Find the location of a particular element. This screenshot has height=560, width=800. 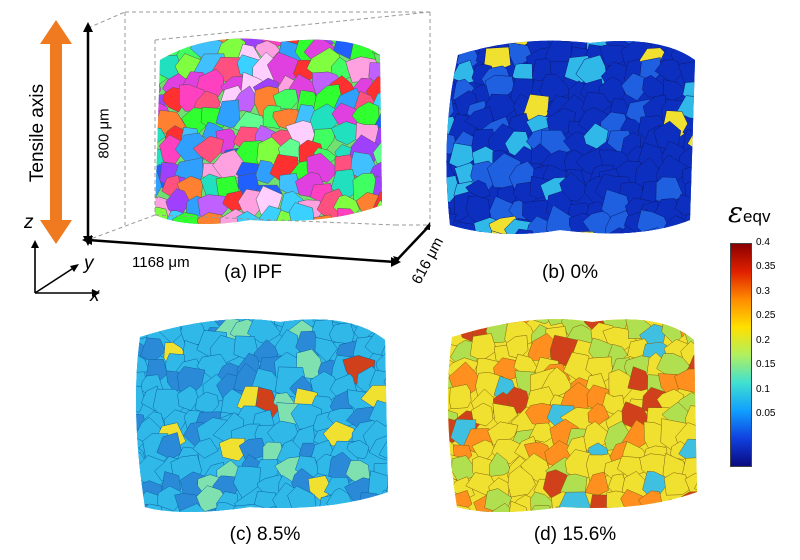

caption-c: (c) 8.5% is located at coordinates (265, 534).